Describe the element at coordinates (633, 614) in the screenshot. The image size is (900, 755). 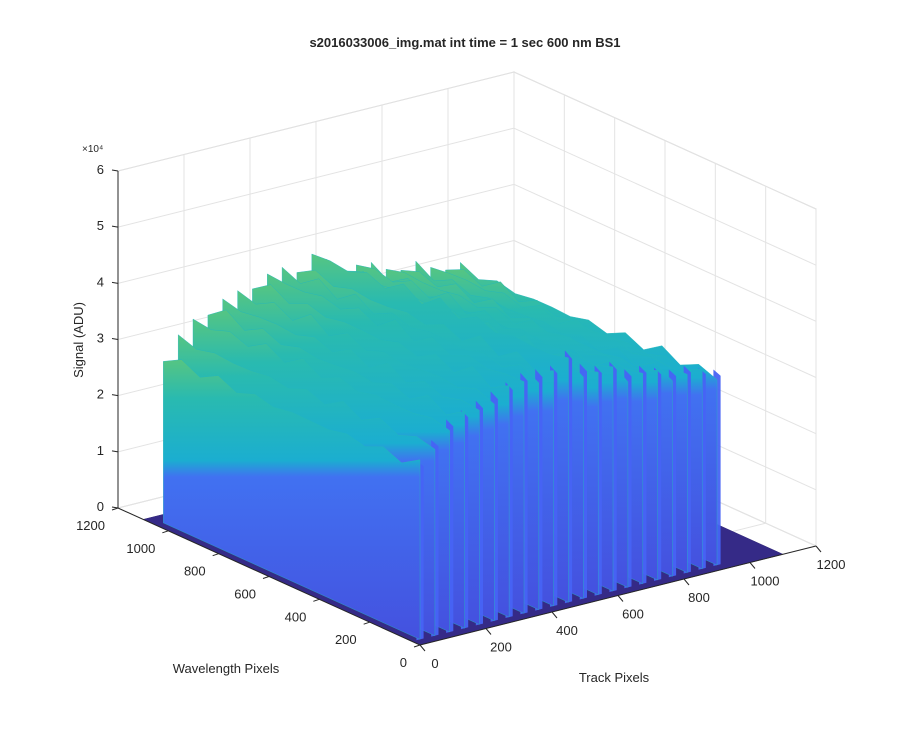
I see `x-tick-label: 600` at that location.